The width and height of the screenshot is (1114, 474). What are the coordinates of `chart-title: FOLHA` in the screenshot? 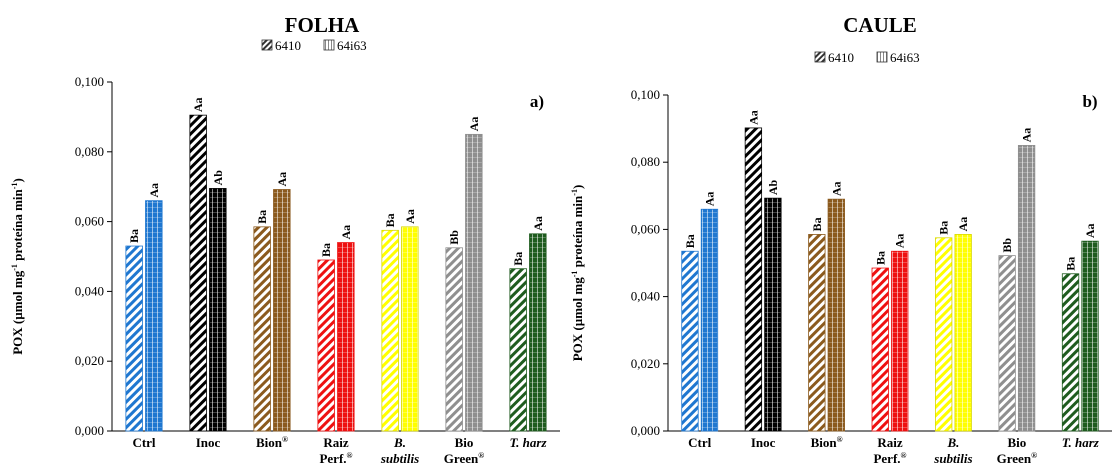 It's located at (323, 25).